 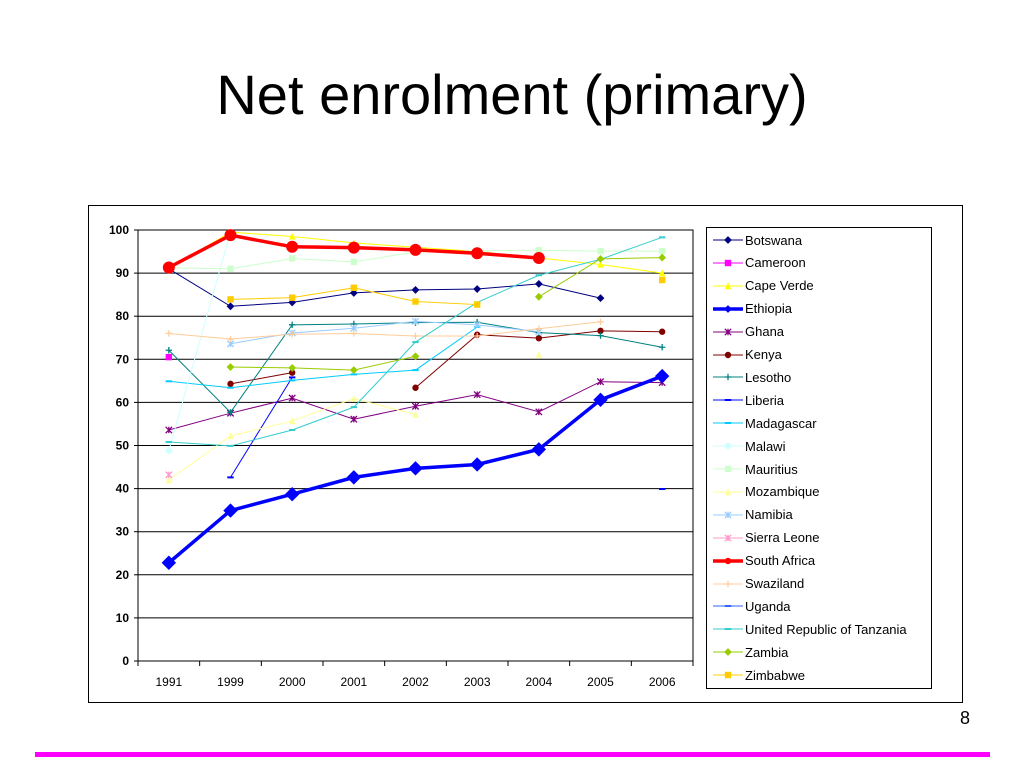 I want to click on legend-item: Mauritius, so click(x=819, y=469).